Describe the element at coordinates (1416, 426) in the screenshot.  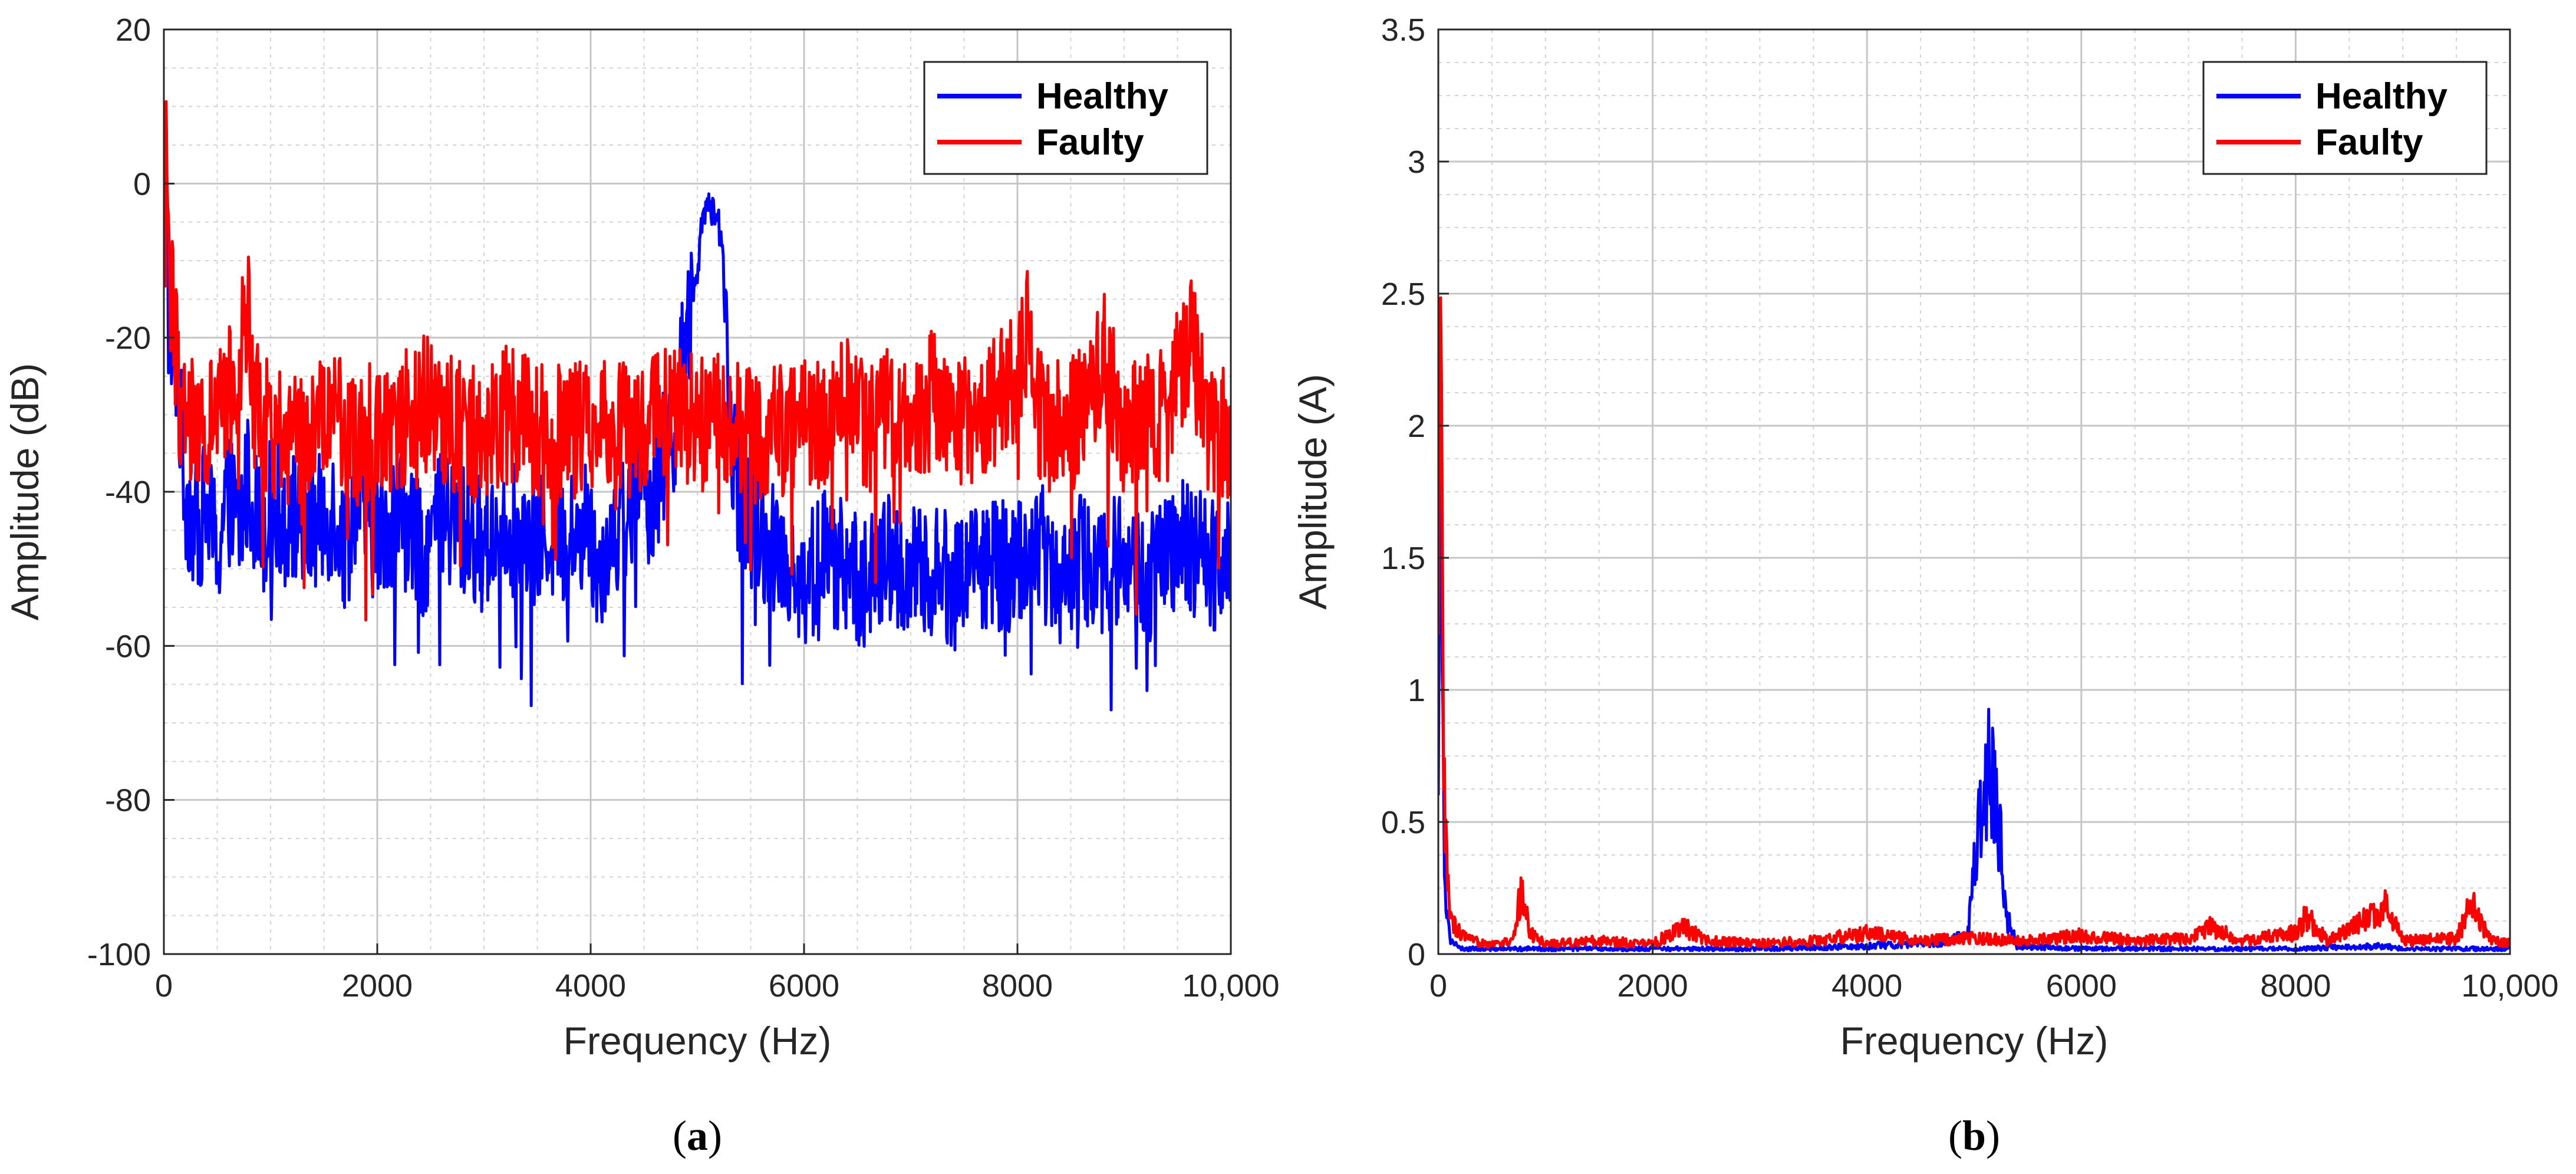
I see `panel-b-ytick-label: 2` at that location.